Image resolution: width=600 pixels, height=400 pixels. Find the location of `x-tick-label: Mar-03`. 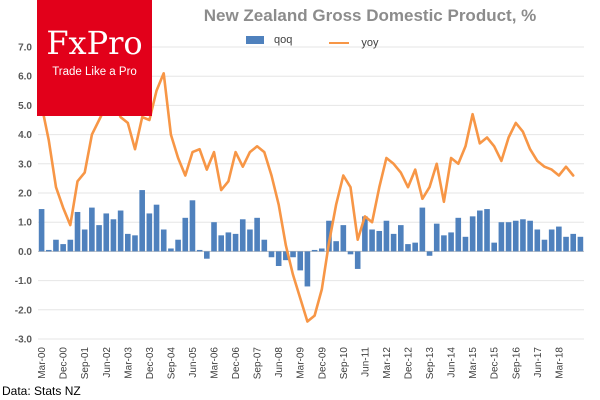

x-tick-label: Mar-03 is located at coordinates (128, 363).